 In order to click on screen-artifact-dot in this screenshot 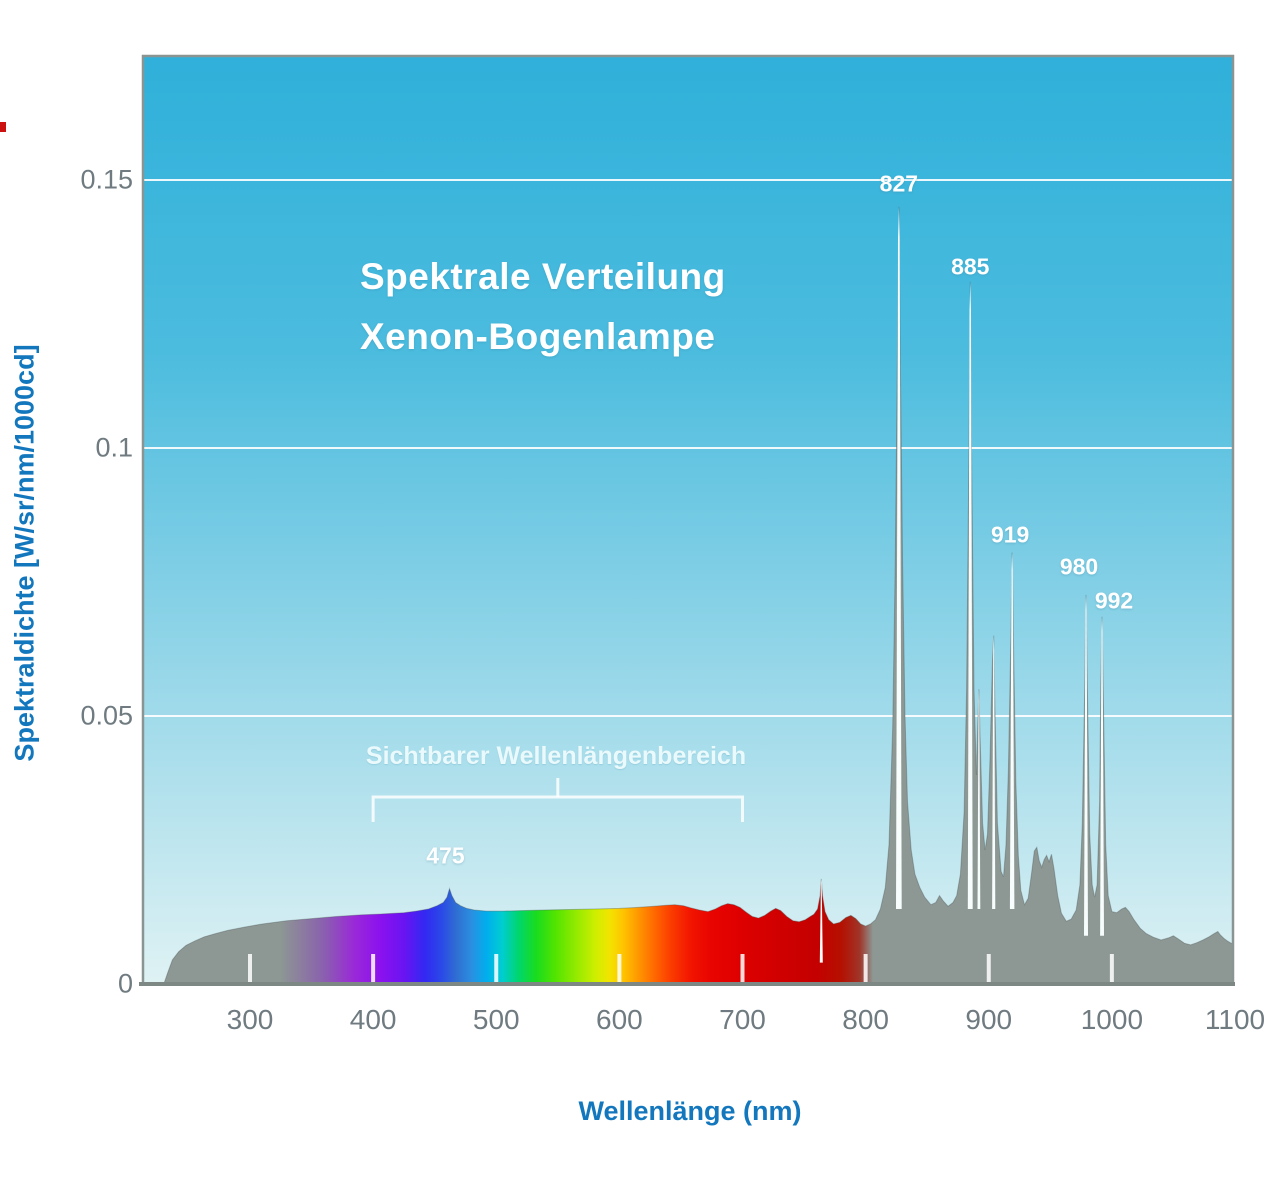, I will do `click(3, 127)`.